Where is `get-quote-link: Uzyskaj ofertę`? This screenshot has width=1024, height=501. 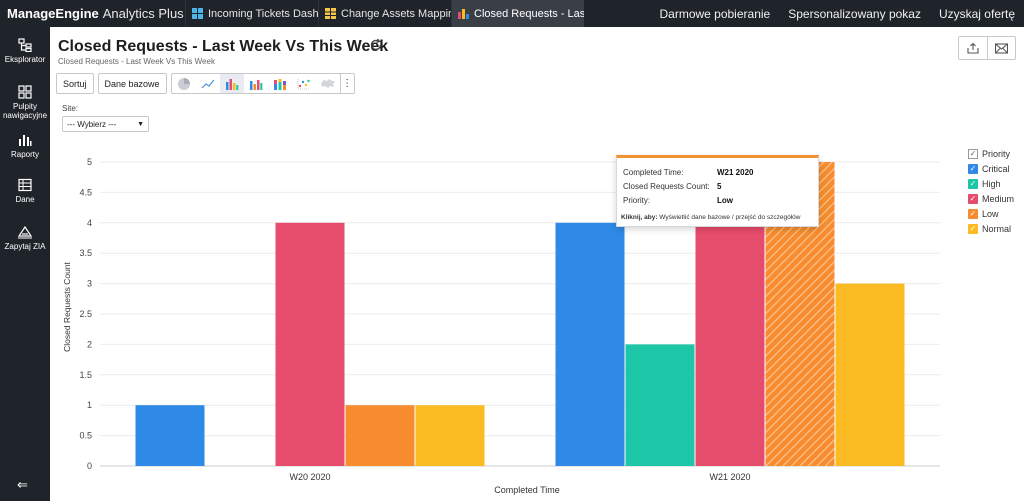
get-quote-link: Uzyskaj ofertę is located at coordinates (976, 13).